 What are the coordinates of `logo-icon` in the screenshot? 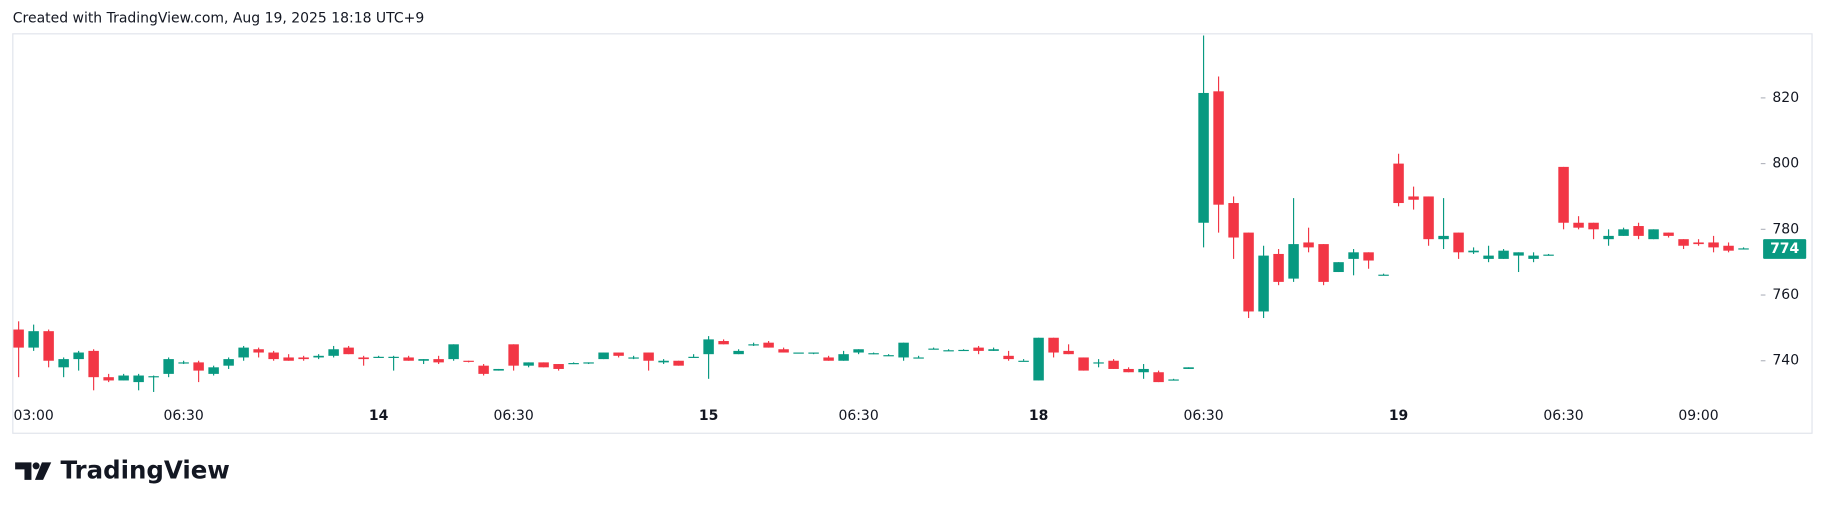 It's located at (33, 471).